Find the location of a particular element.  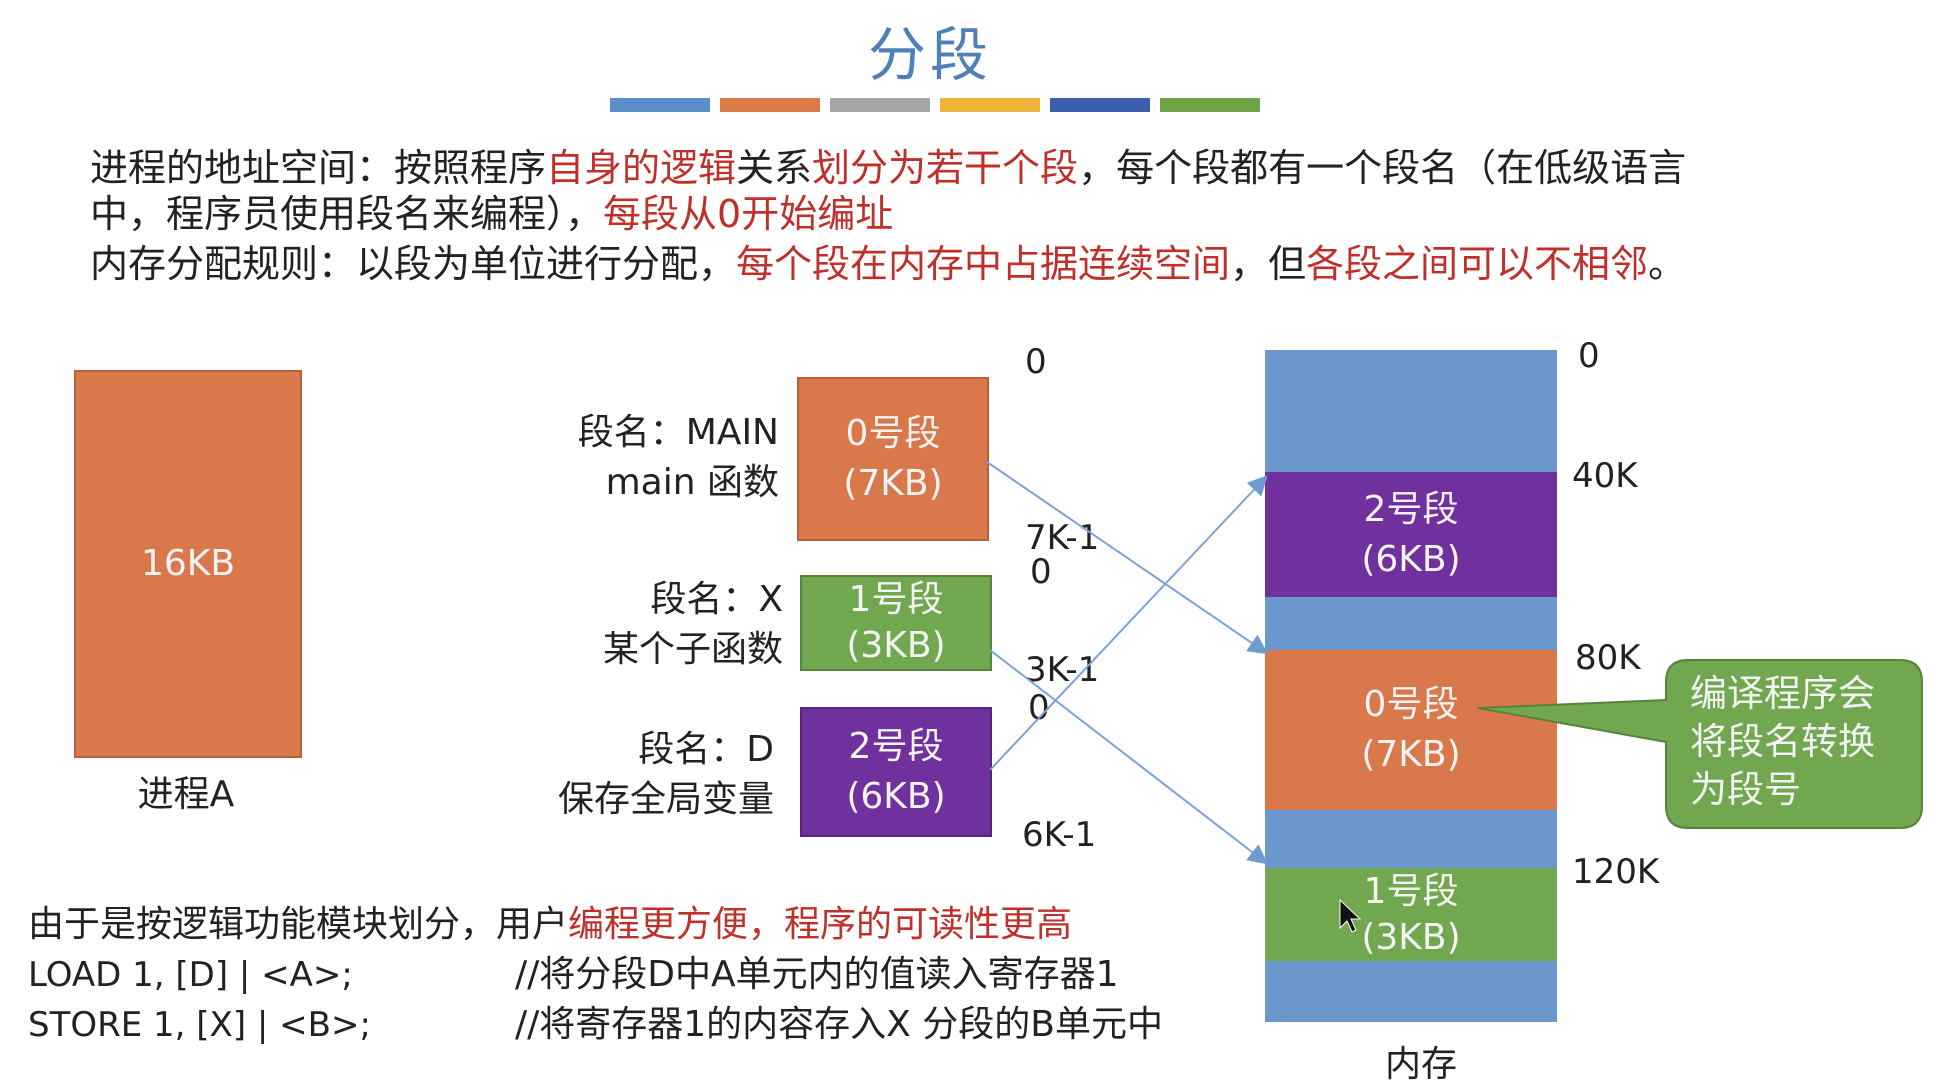

segment-0-name: 段名：MAIN main 函数 is located at coordinates (678, 458).